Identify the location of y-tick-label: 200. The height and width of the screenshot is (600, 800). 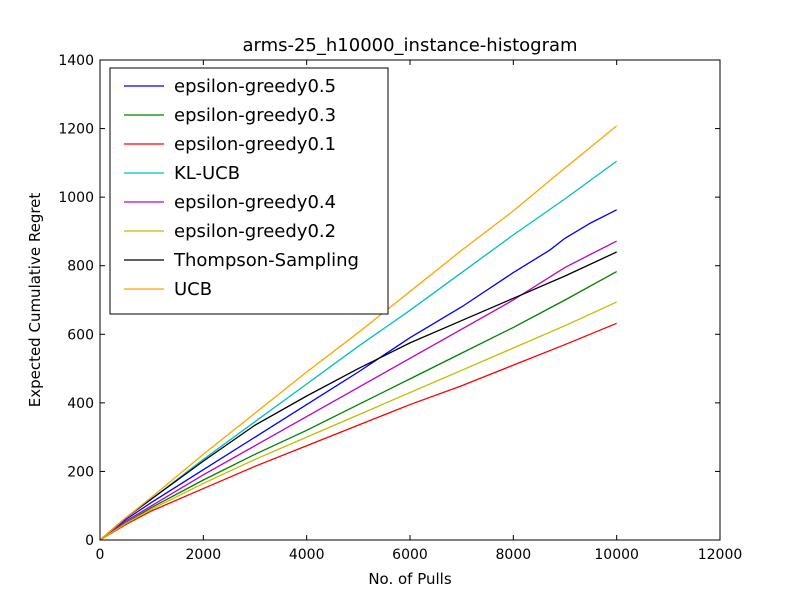
(80, 472).